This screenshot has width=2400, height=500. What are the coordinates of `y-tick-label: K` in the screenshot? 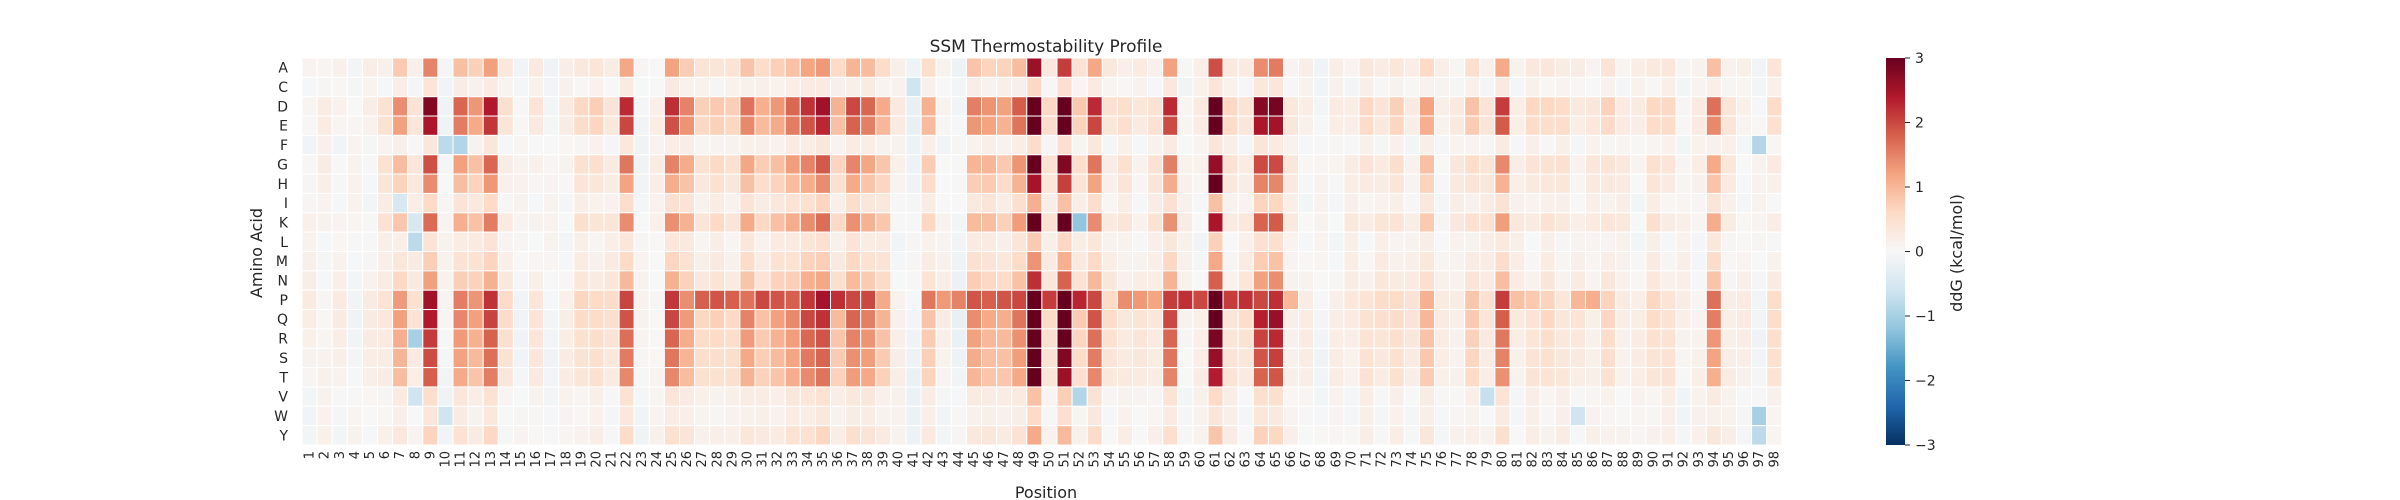 It's located at (284, 224).